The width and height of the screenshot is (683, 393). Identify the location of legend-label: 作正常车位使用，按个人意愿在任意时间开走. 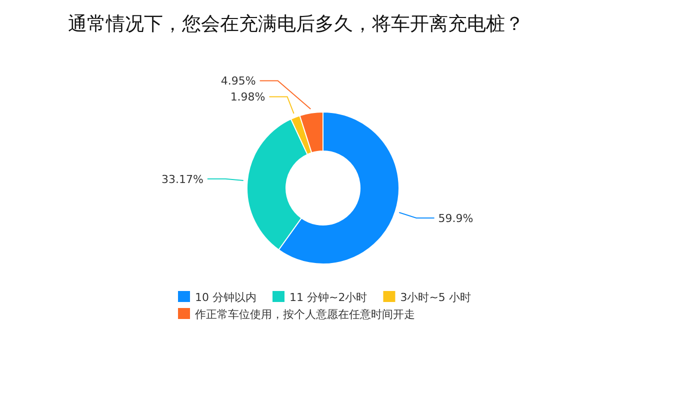
(304, 314).